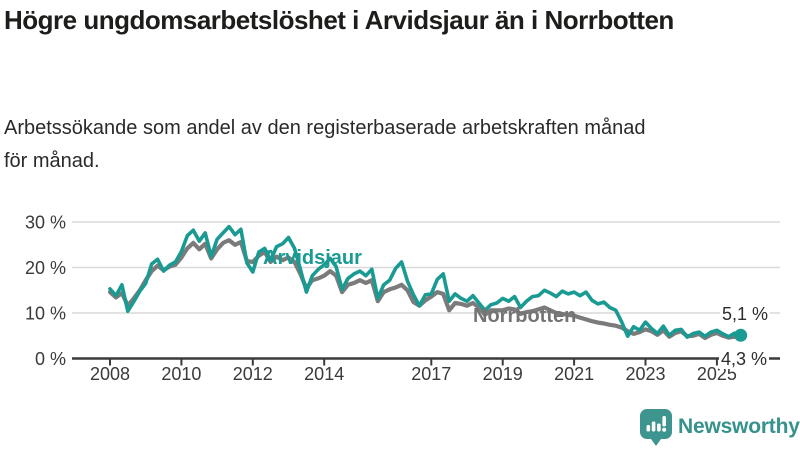  Describe the element at coordinates (45, 314) in the screenshot. I see `y-axis-label: 10 %` at that location.